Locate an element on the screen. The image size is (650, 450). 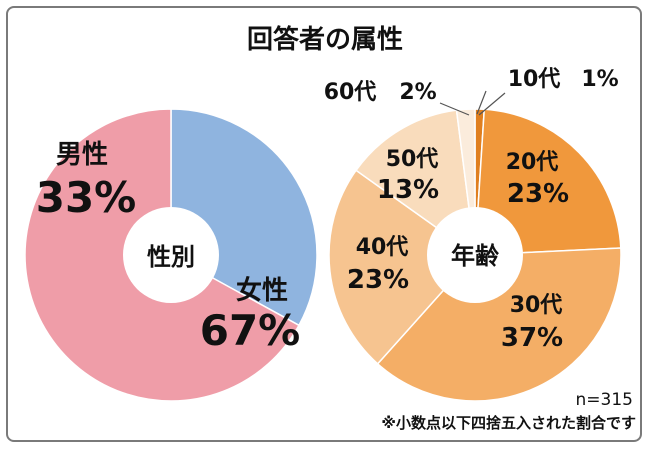
label-female-value: 67% is located at coordinates (250, 330).